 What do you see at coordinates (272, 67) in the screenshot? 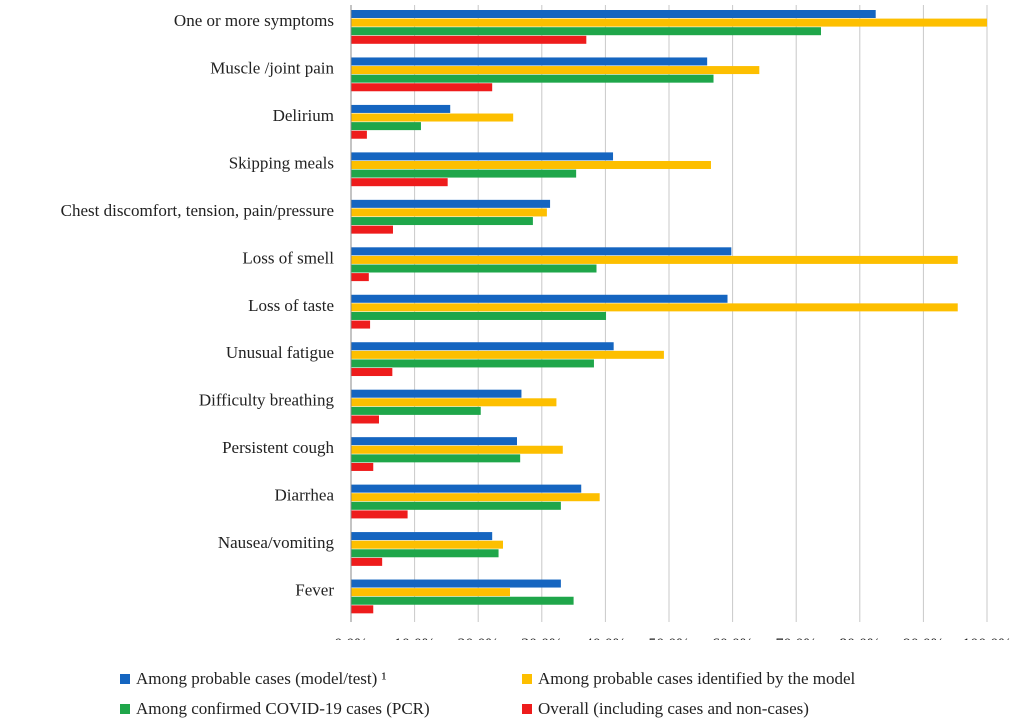
I see `category-label: Muscle /joint pain` at bounding box center [272, 67].